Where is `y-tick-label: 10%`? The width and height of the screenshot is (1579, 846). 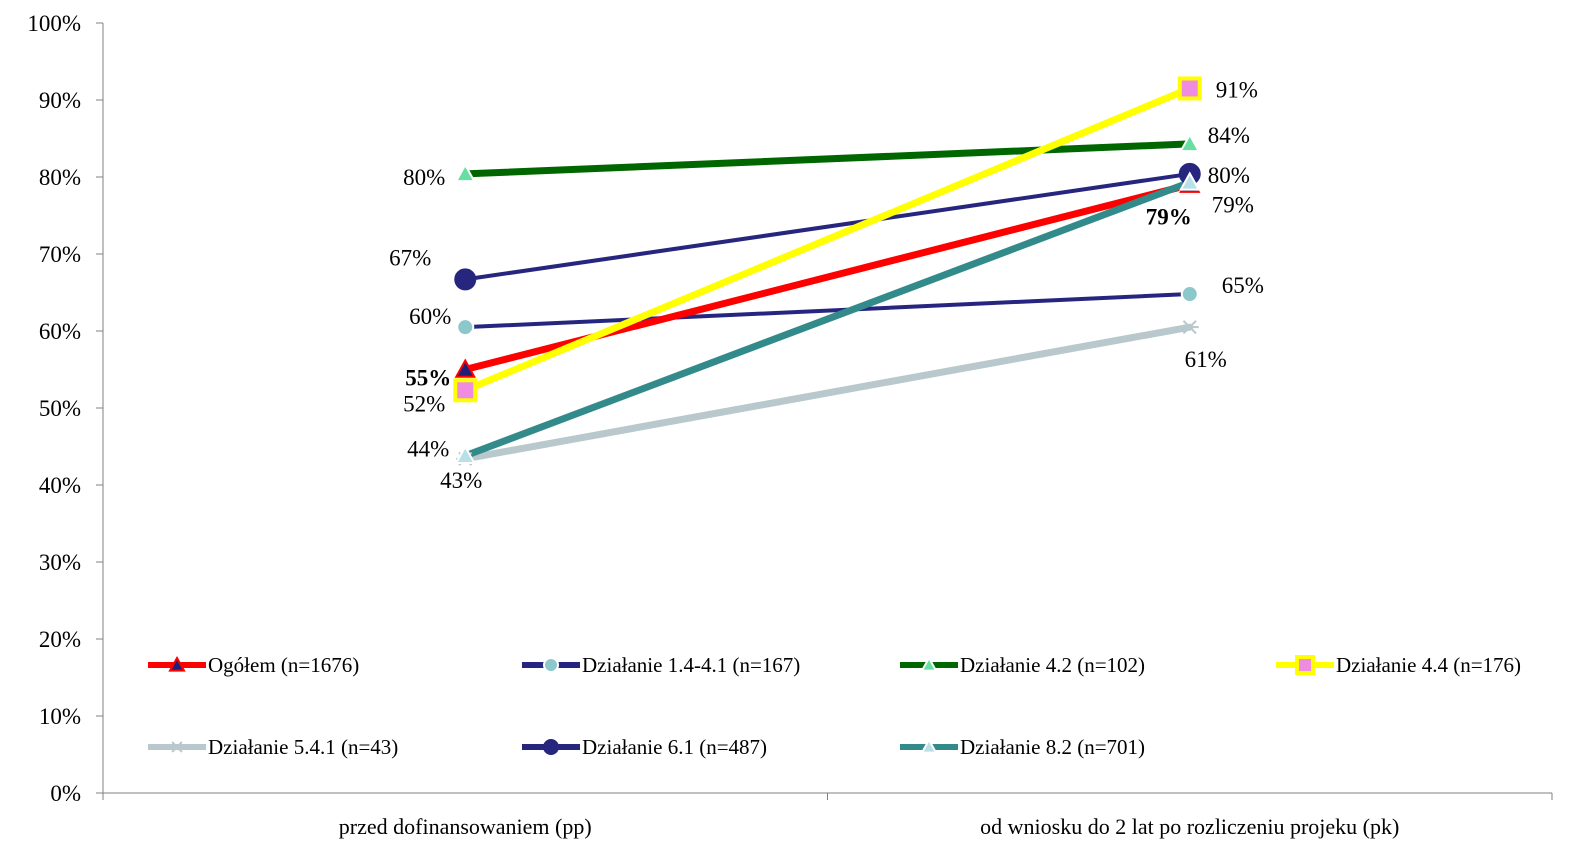
y-tick-label: 10% is located at coordinates (60, 716).